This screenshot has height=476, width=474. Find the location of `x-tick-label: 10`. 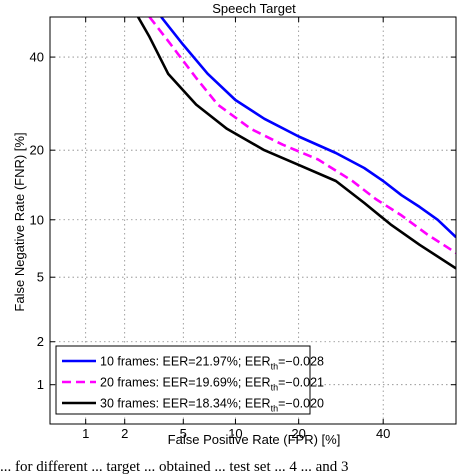

x-tick-label: 10 is located at coordinates (235, 433).